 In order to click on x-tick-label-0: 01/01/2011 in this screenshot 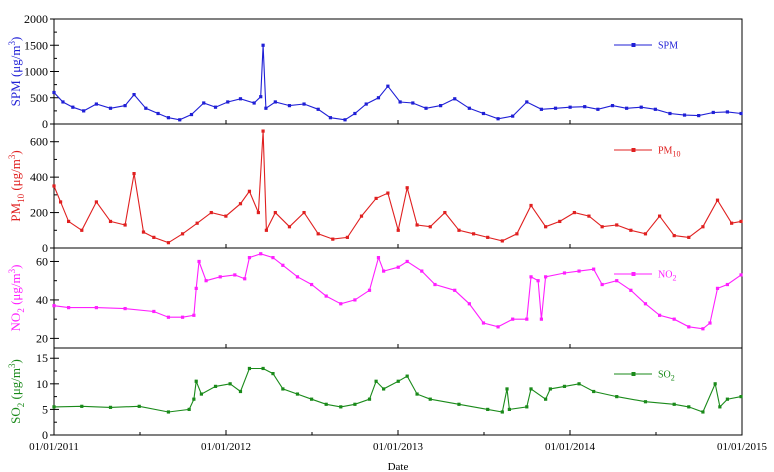, I will do `click(54, 447)`.